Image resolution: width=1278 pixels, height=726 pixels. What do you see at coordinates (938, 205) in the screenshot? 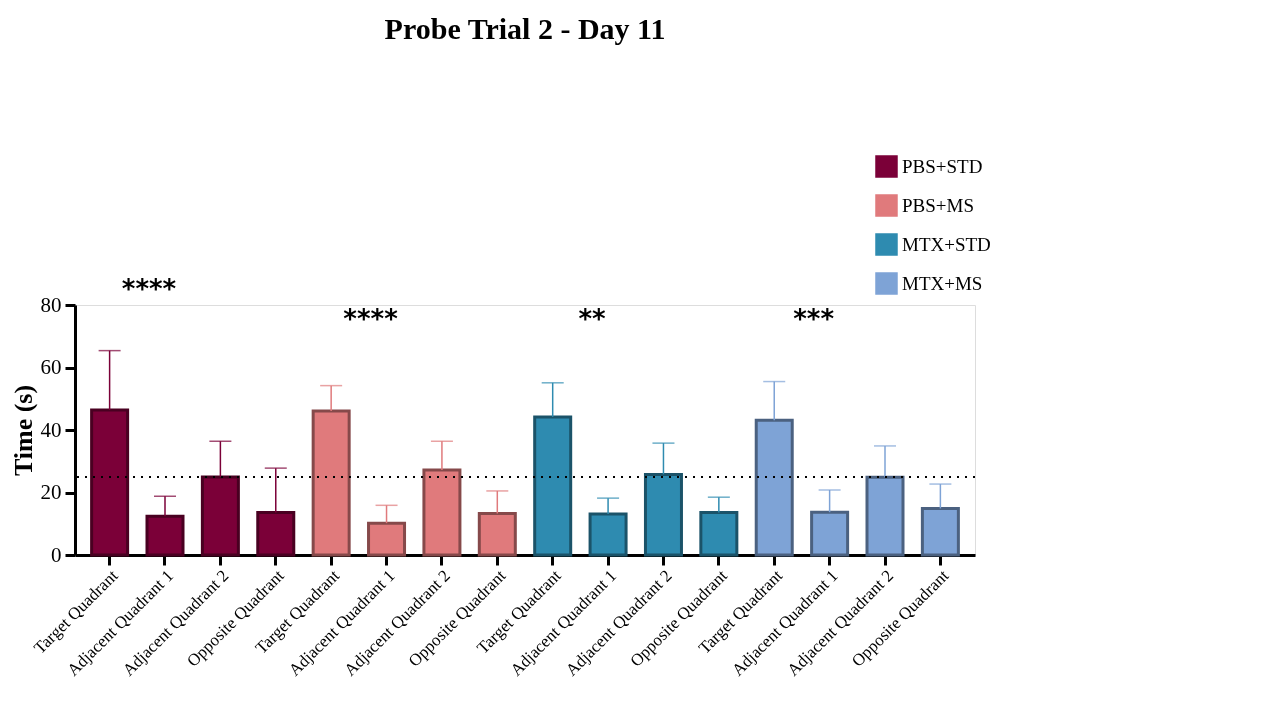
I see `legend-label: PBS+MS` at bounding box center [938, 205].